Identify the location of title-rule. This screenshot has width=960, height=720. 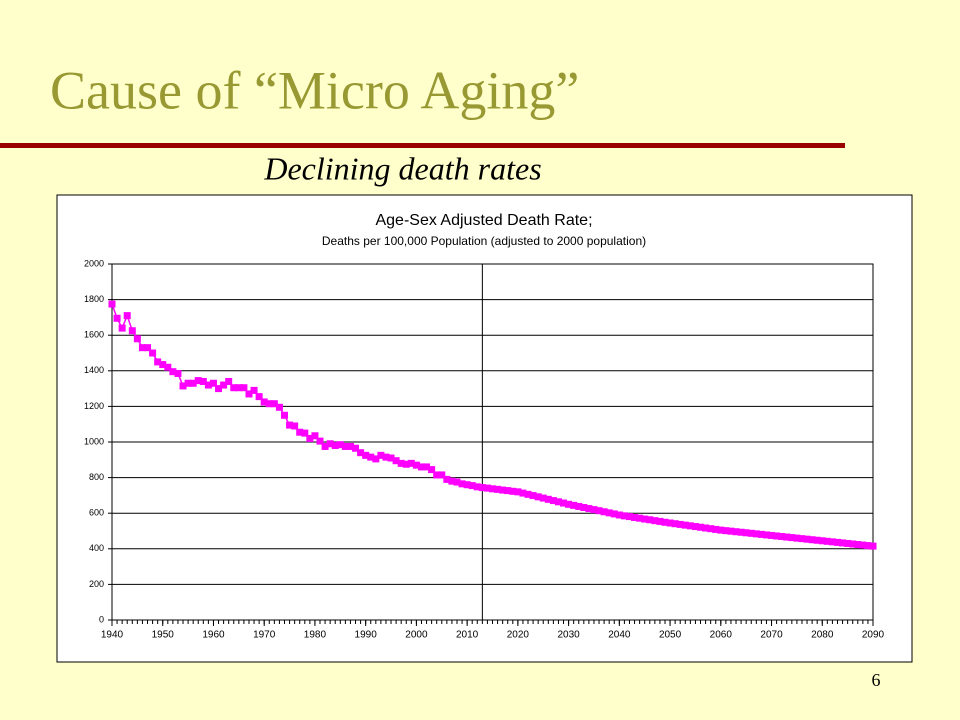
(422, 145).